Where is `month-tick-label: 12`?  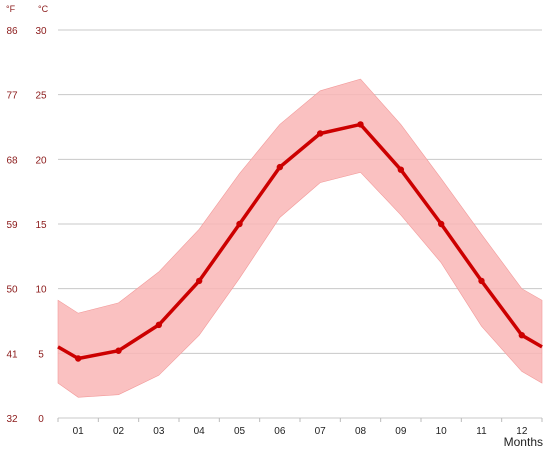 month-tick-label: 12 is located at coordinates (522, 431).